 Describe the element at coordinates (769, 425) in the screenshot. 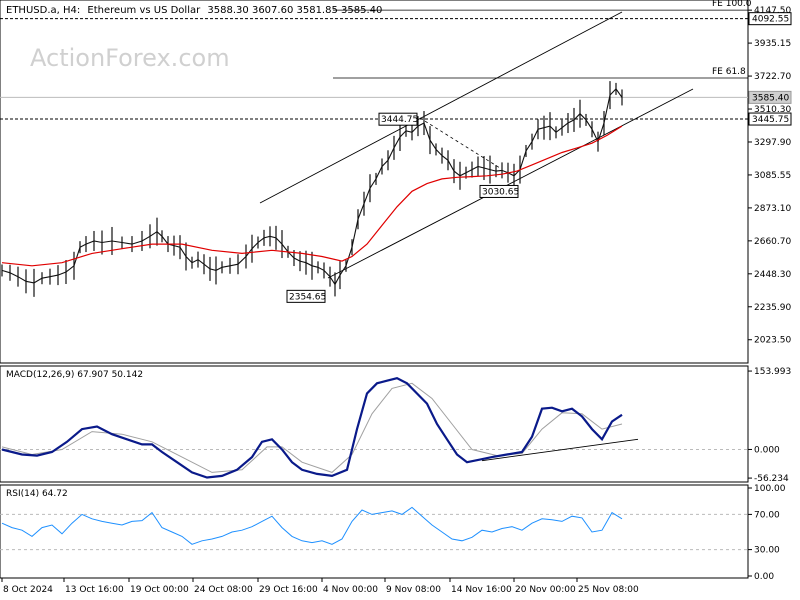

I see `macd-axis: 153.993 0.000 -56.234` at that location.